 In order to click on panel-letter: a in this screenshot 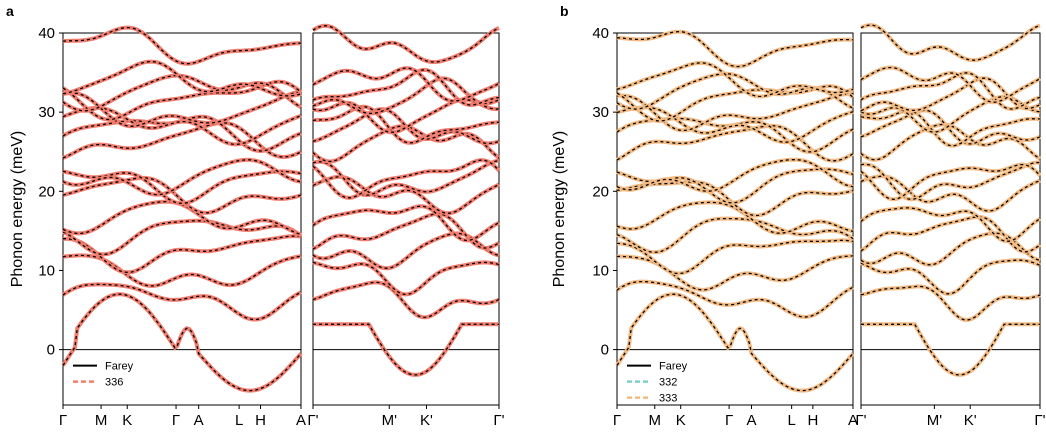, I will do `click(10, 11)`.